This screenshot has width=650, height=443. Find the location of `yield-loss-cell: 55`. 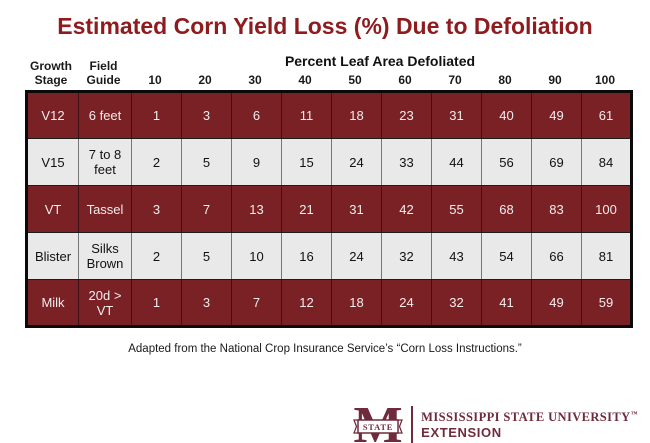

yield-loss-cell: 55 is located at coordinates (456, 209).